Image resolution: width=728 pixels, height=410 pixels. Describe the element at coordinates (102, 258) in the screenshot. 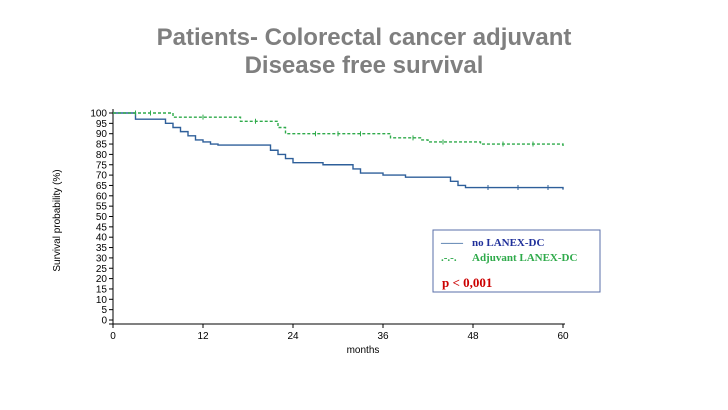

I see `y-tick-label: 30` at that location.